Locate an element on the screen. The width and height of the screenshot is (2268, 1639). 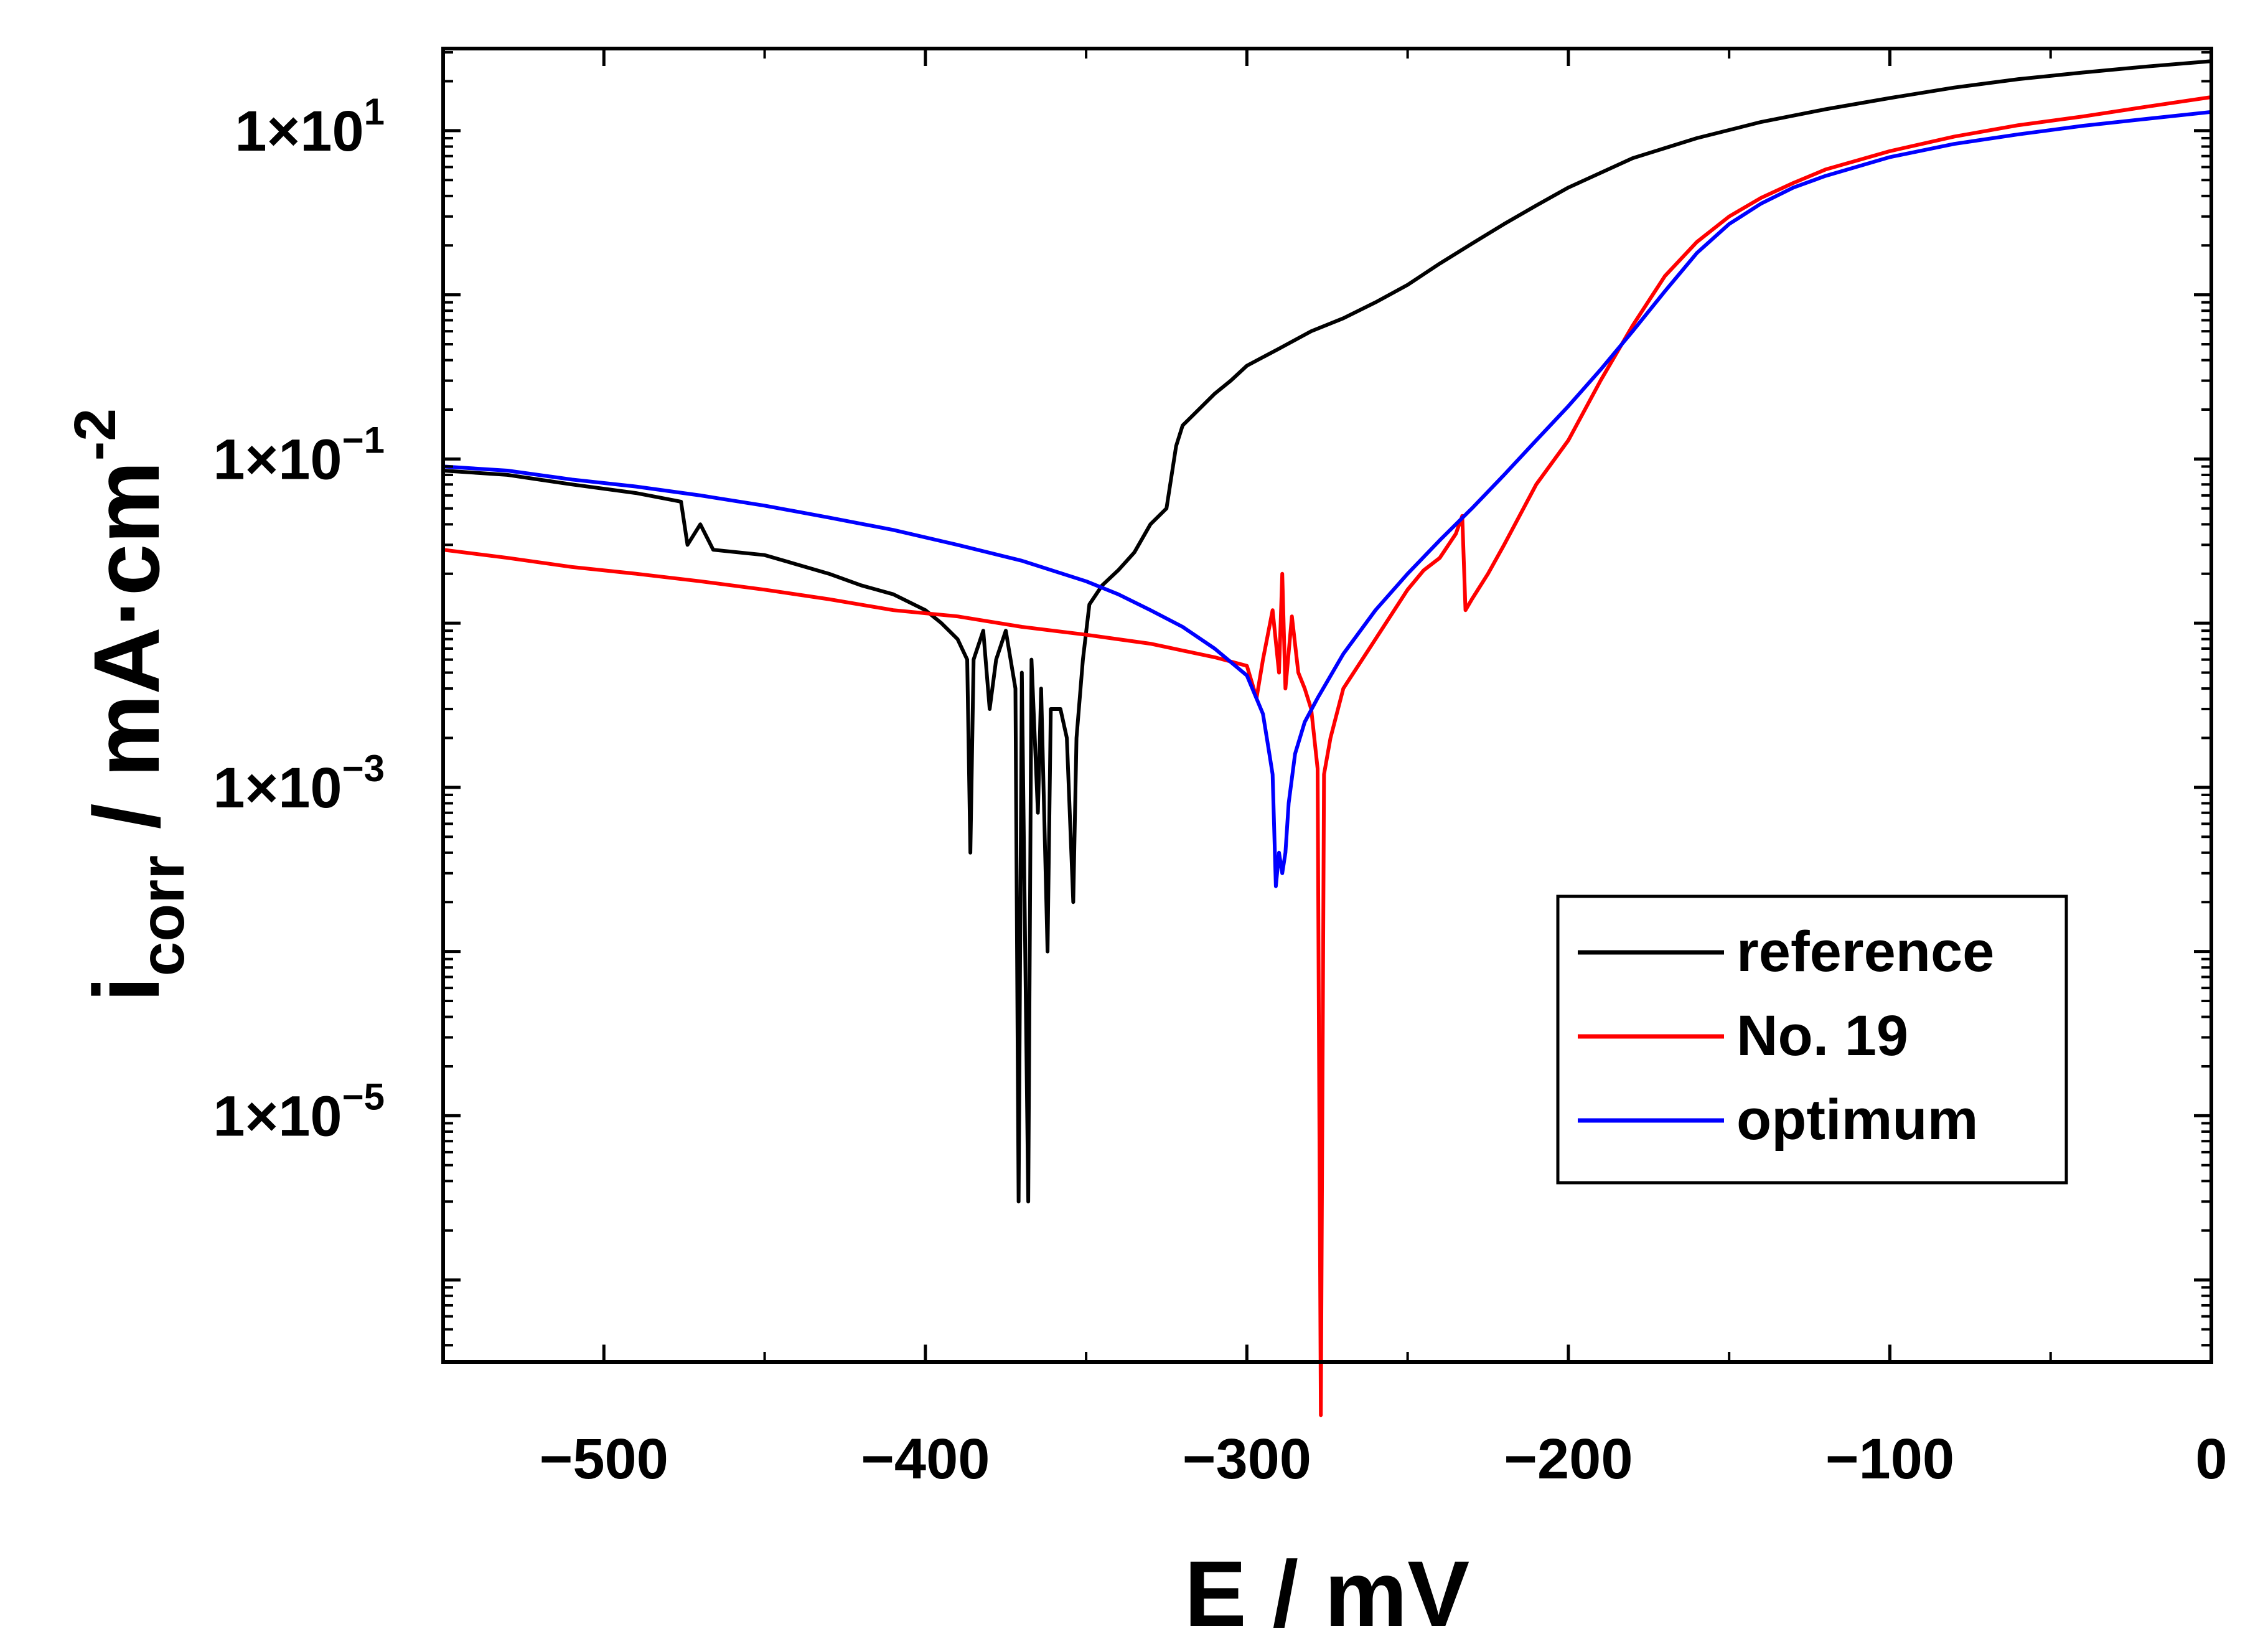
legend-label-reference: reference is located at coordinates (1865, 952).